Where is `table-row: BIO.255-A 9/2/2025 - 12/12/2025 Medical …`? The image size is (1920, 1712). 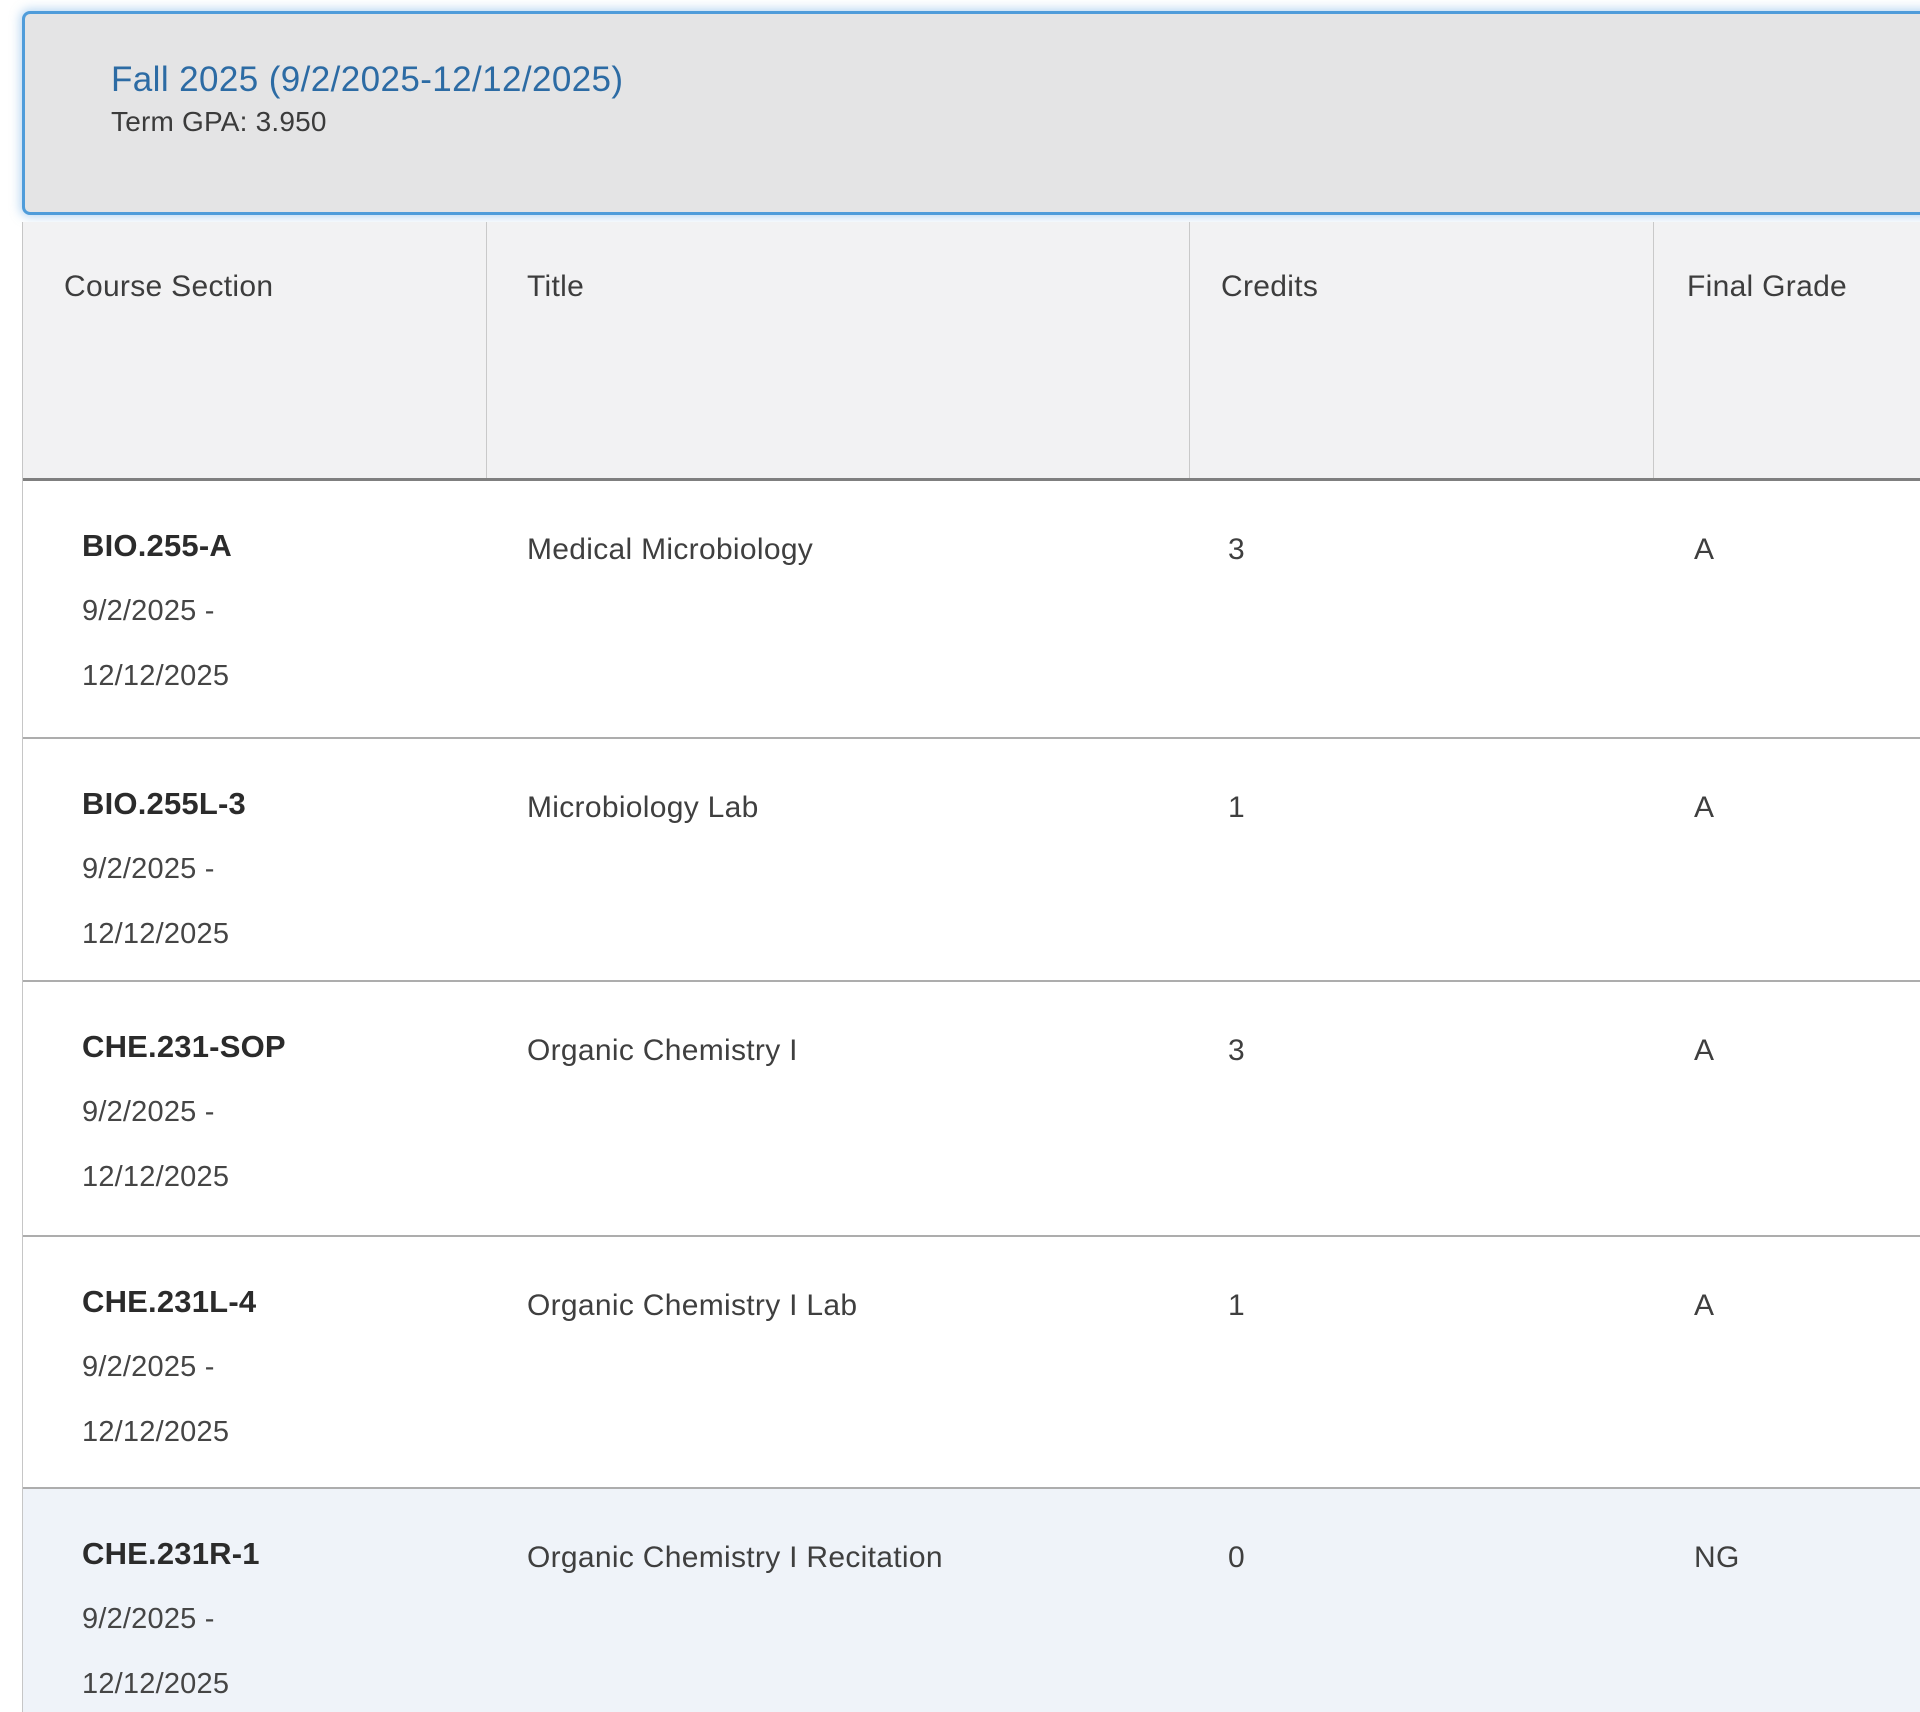 table-row: BIO.255-A 9/2/2025 - 12/12/2025 Medical … is located at coordinates (971, 610).